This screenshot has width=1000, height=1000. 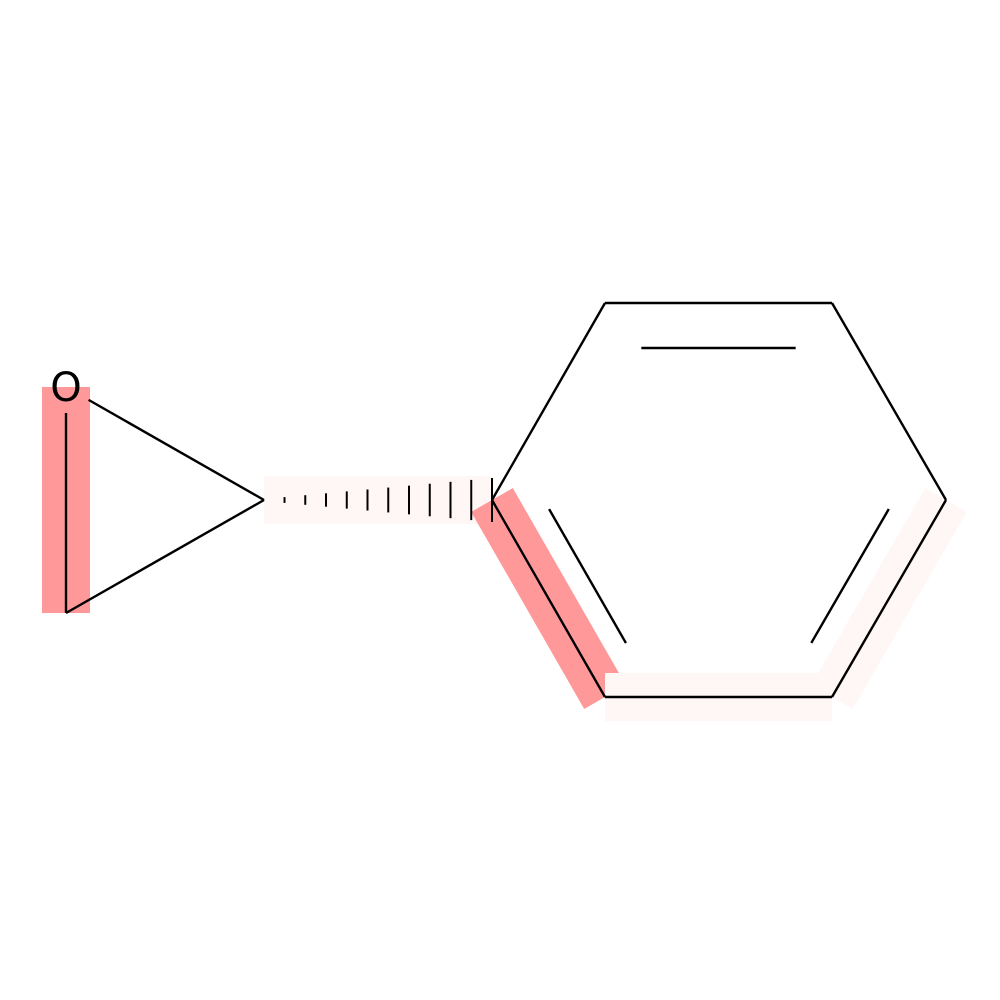 I want to click on bond-o1-c3, so click(x=176, y=450).